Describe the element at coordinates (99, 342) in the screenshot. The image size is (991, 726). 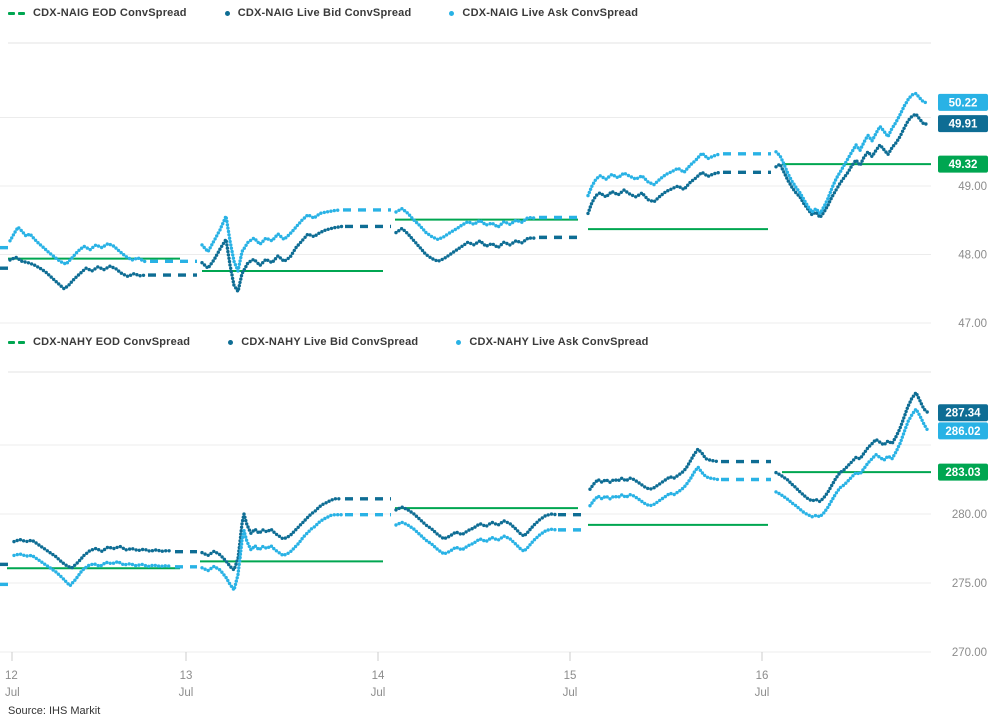
I see `legend-item-nahy-eod: CDX-NAHY EOD ConvSpread` at that location.